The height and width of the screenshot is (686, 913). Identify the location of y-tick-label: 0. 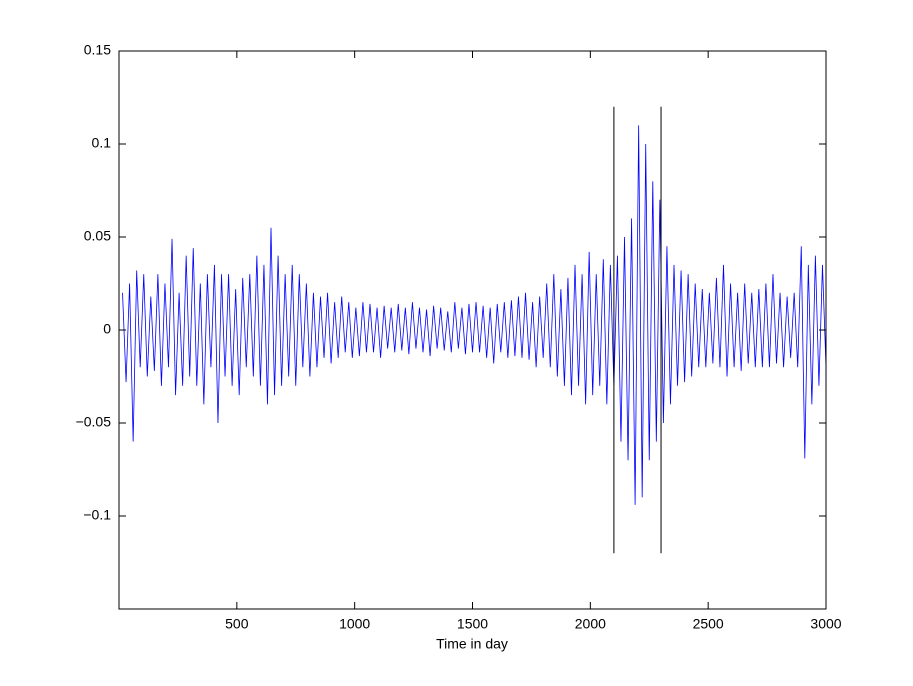
(107, 329).